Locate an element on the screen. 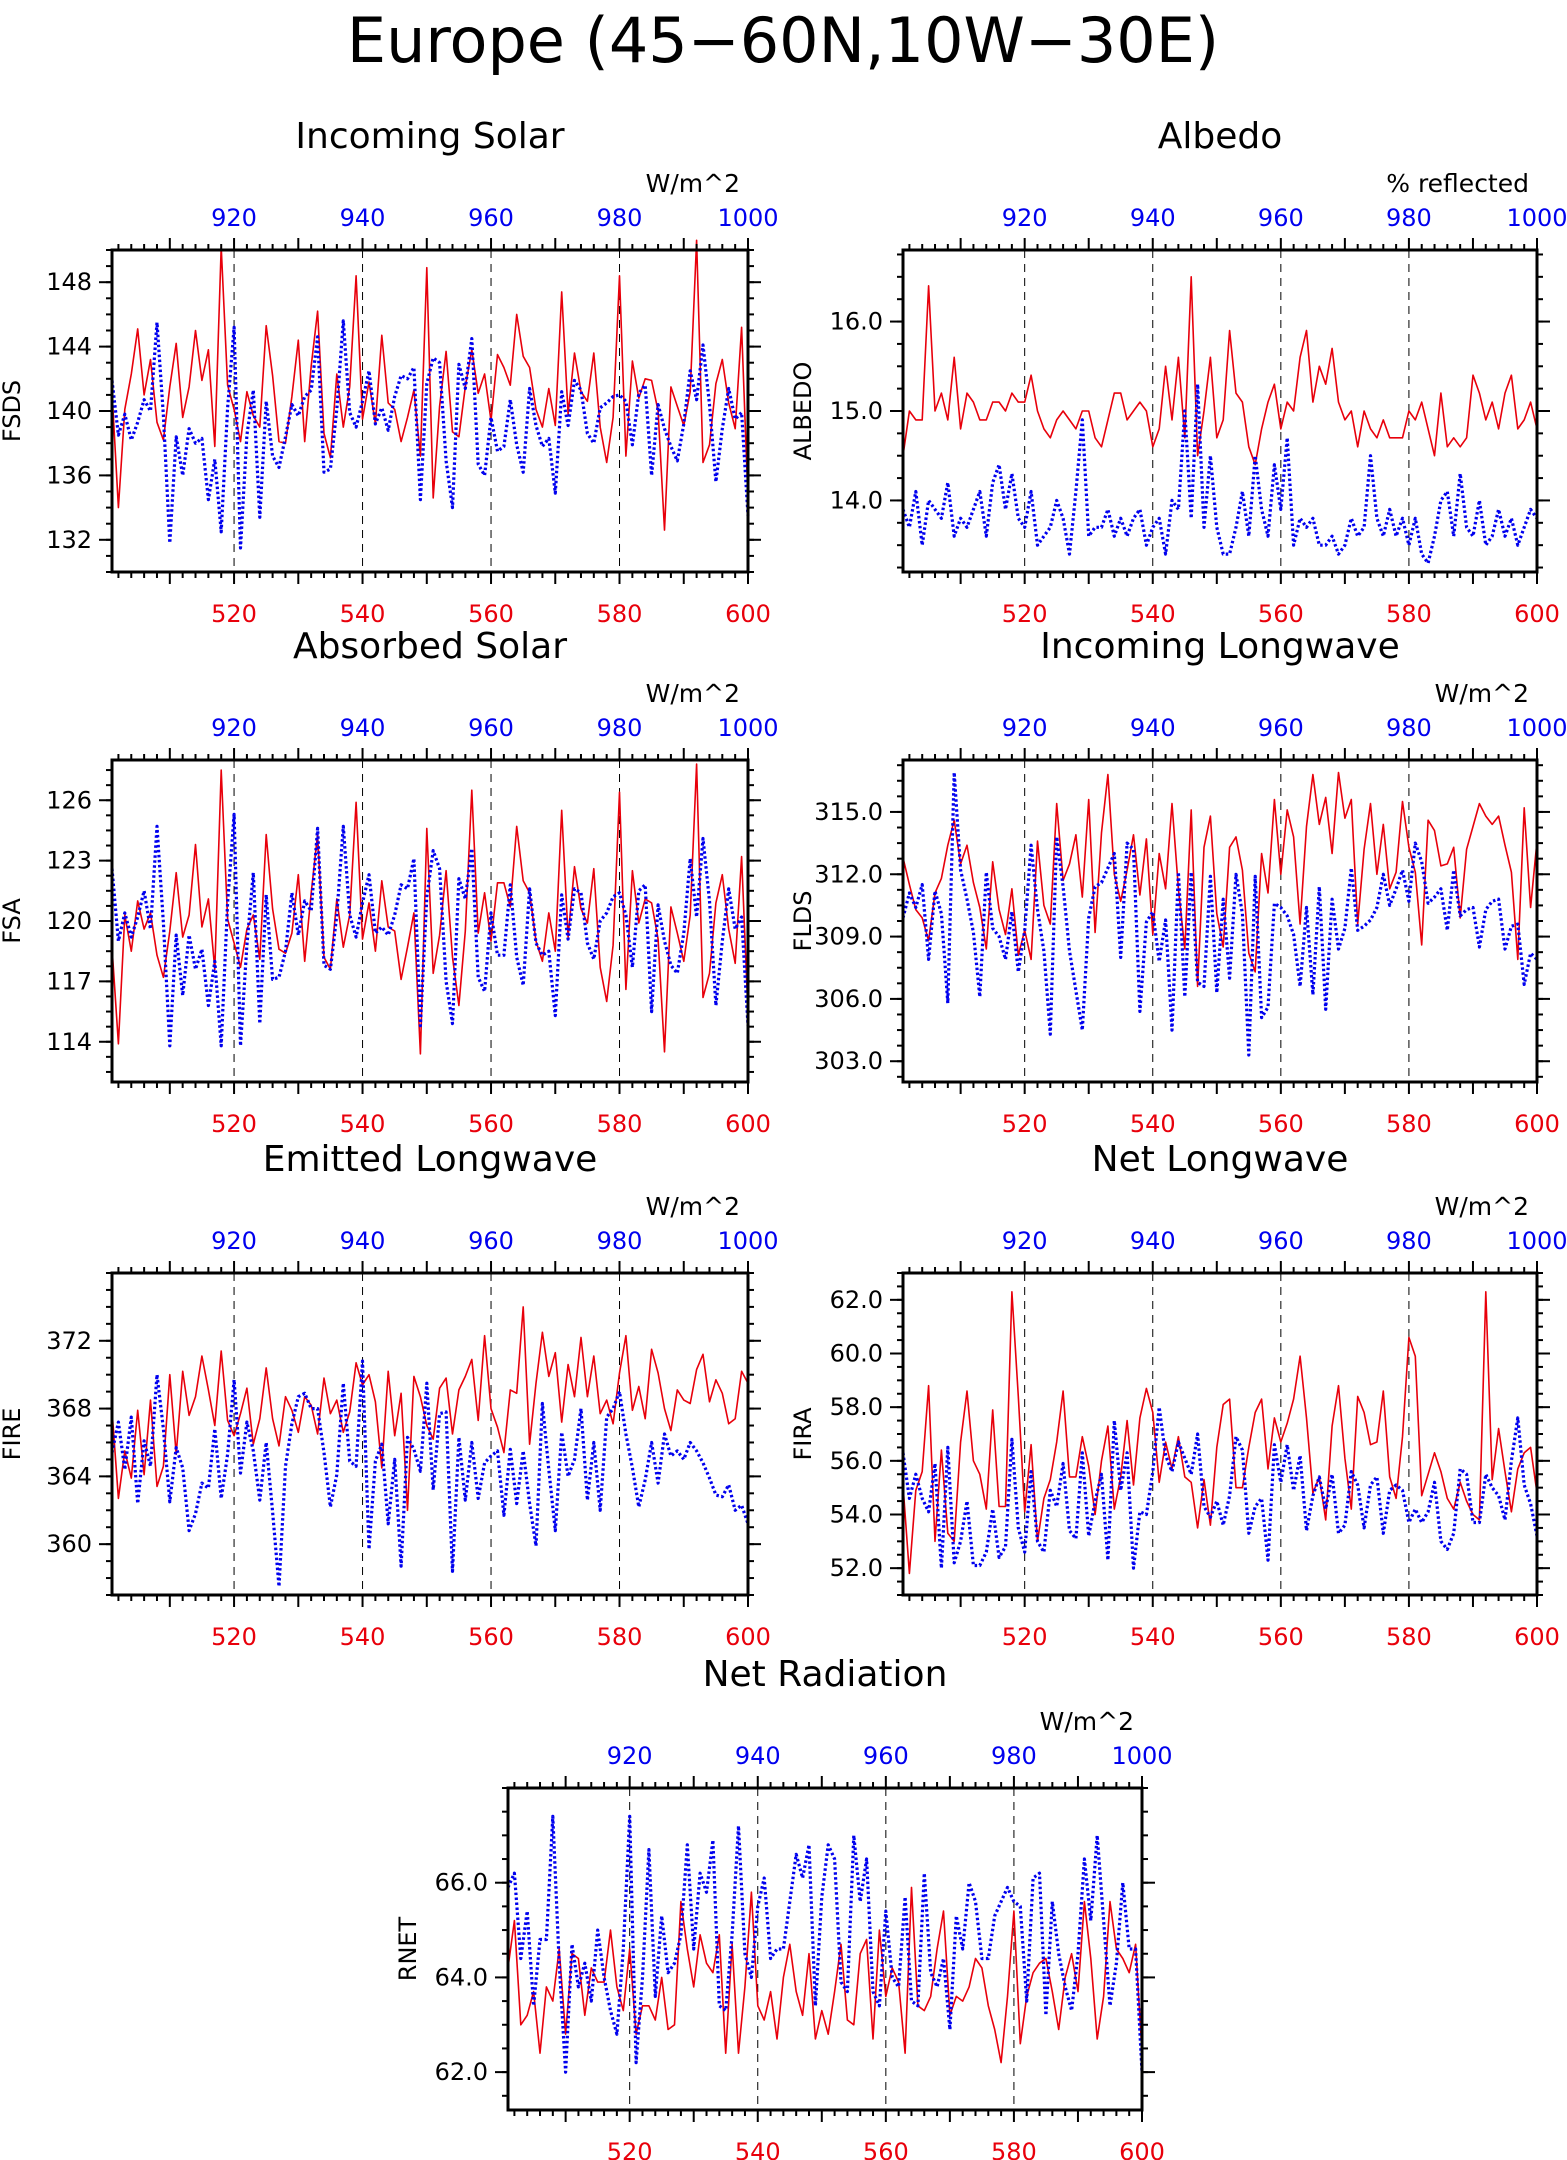 The width and height of the screenshot is (1567, 2160). unit-label: % reflected is located at coordinates (1457, 183).